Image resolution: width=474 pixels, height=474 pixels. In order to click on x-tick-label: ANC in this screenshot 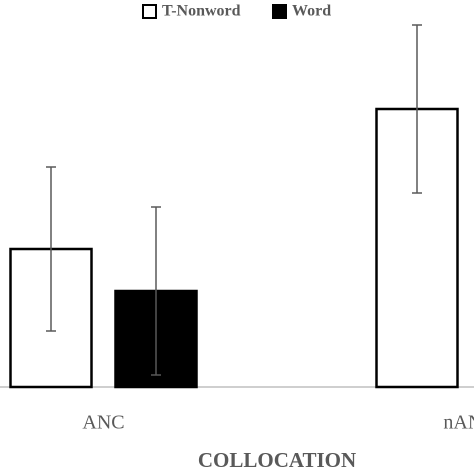, I will do `click(103, 423)`.